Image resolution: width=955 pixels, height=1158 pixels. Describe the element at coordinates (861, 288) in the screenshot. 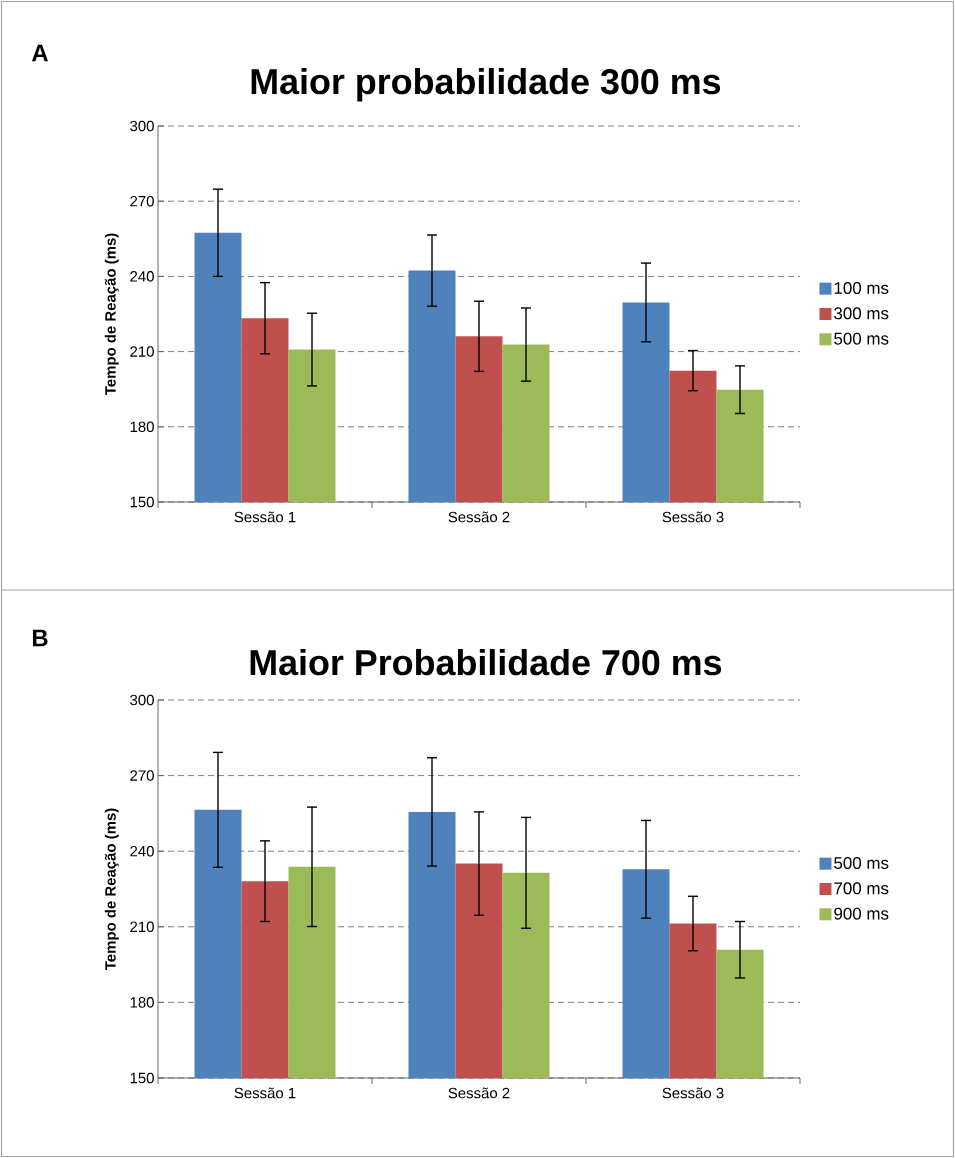

I see `legend-label: 100 ms` at that location.